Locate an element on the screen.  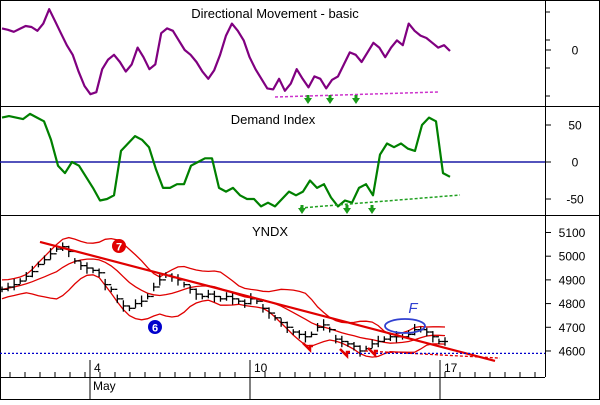
f-ellipse is located at coordinates (405, 326).